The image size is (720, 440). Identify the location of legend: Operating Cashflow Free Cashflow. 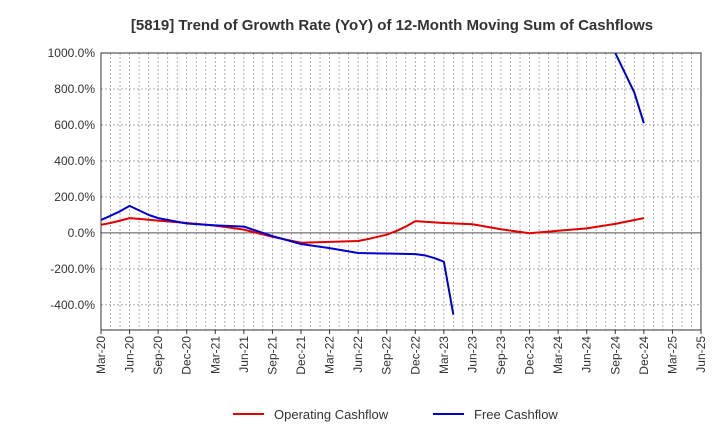
(395, 414).